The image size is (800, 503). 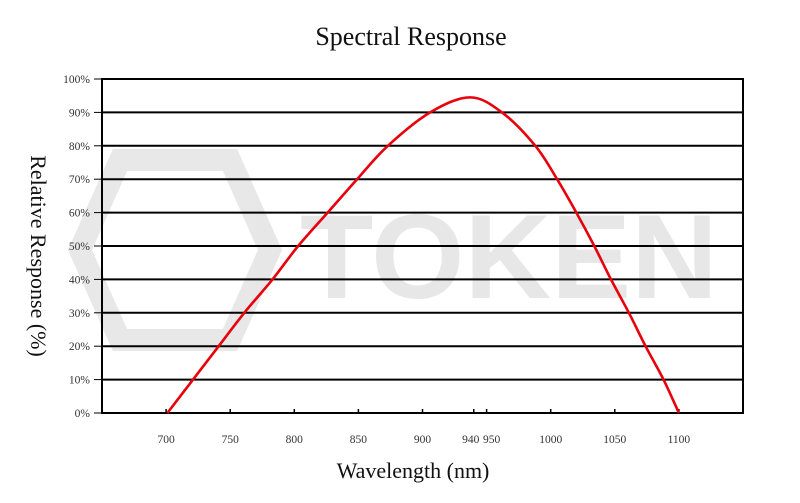 I want to click on y-axis-ticks: 0% 10% 20% 30% 40% 50% 60% 70% 80% 90% 100%, so click(x=82, y=247).